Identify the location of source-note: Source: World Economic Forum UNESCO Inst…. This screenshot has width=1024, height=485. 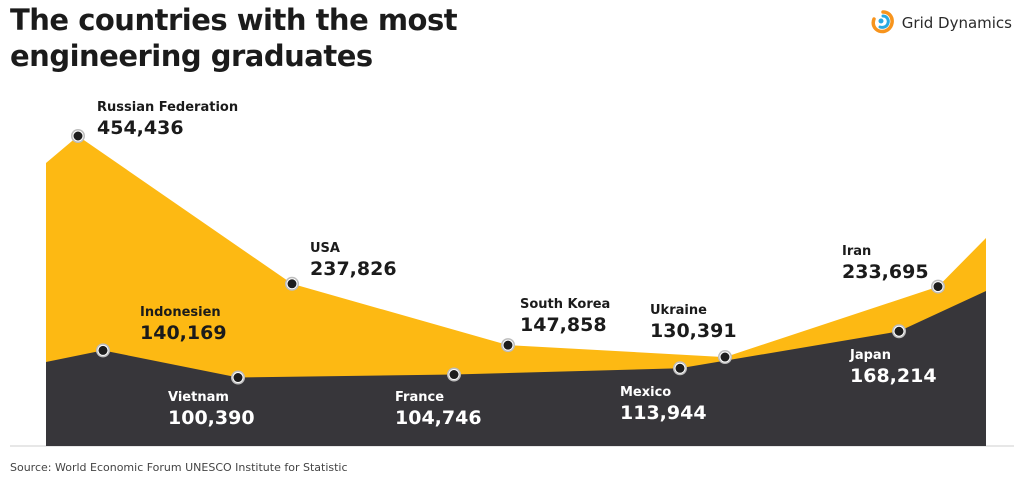
(179, 467).